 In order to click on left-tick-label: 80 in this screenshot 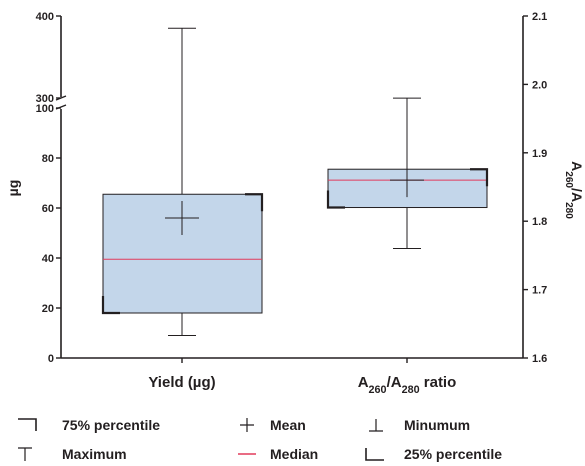, I will do `click(48, 159)`.